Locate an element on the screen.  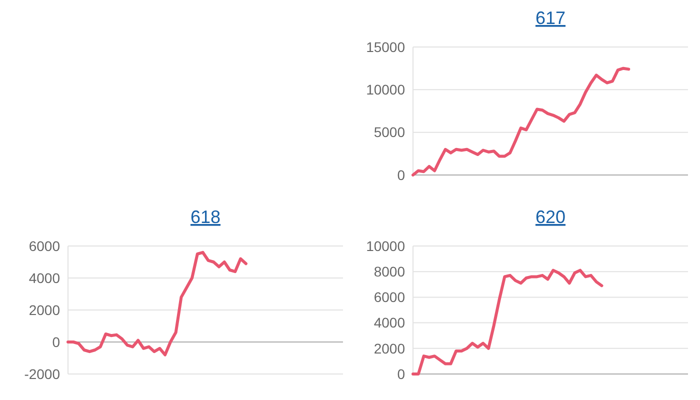
y-tick-label: -2000 is located at coordinates (42, 374).